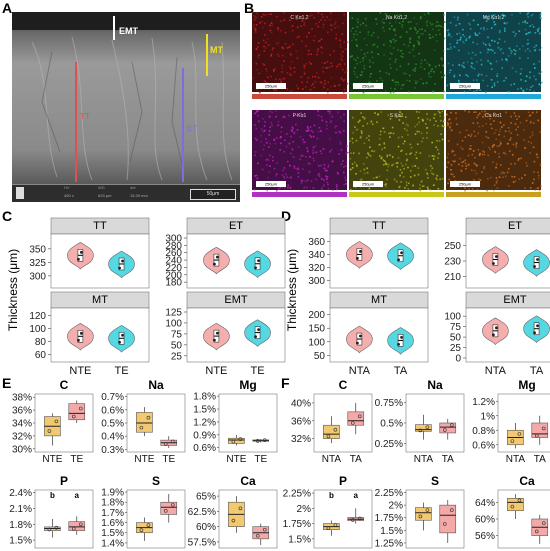 This screenshot has height=551, width=550. I want to click on y-tick-label: 32%, so click(301, 439).